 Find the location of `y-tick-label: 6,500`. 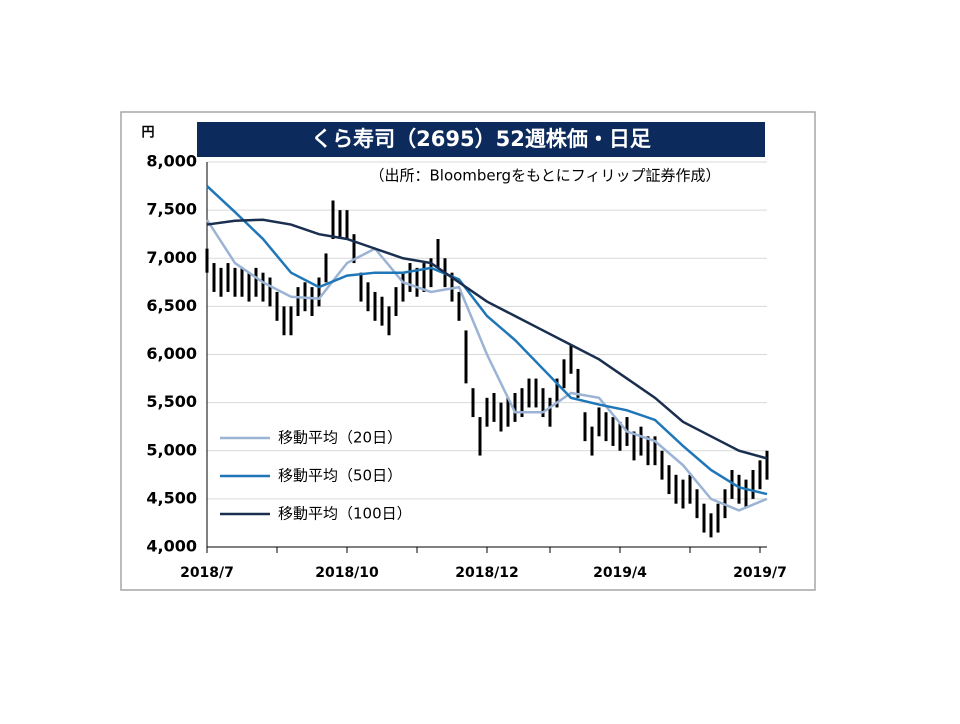

y-tick-label: 6,500 is located at coordinates (171, 305).